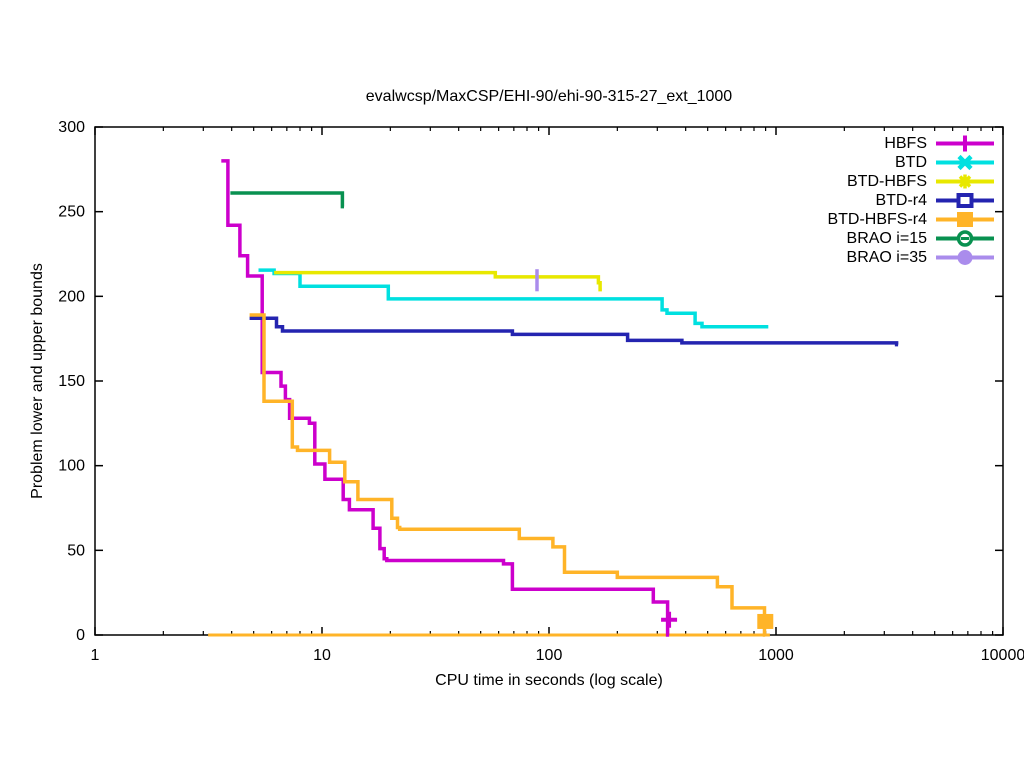  Describe the element at coordinates (886, 257) in the screenshot. I see `legend-label: BRAO i=35` at that location.